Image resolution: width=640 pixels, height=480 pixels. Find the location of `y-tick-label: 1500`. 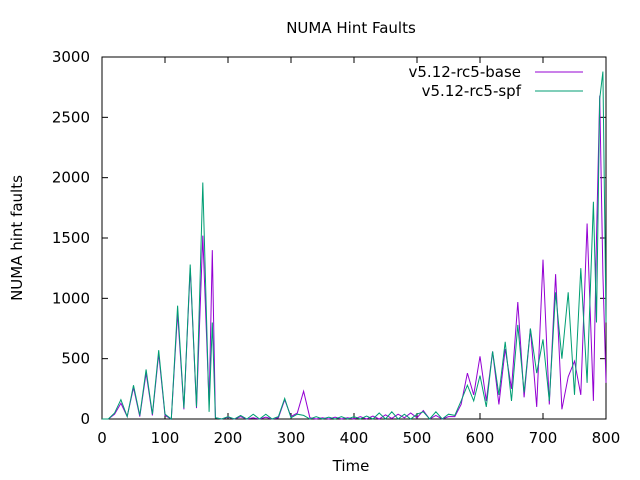

y-tick-label: 1500 is located at coordinates (71, 238).